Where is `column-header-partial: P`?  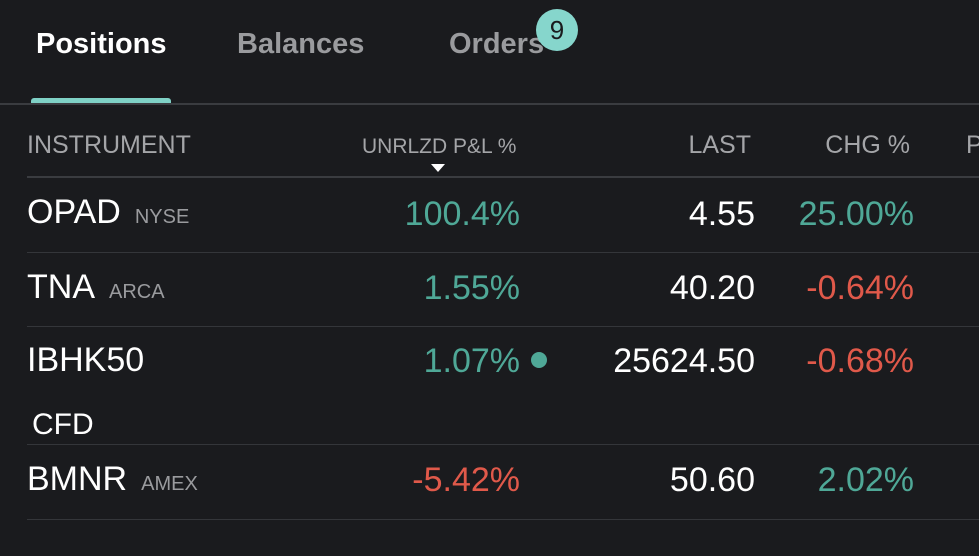
column-header-partial: P is located at coordinates (972, 145).